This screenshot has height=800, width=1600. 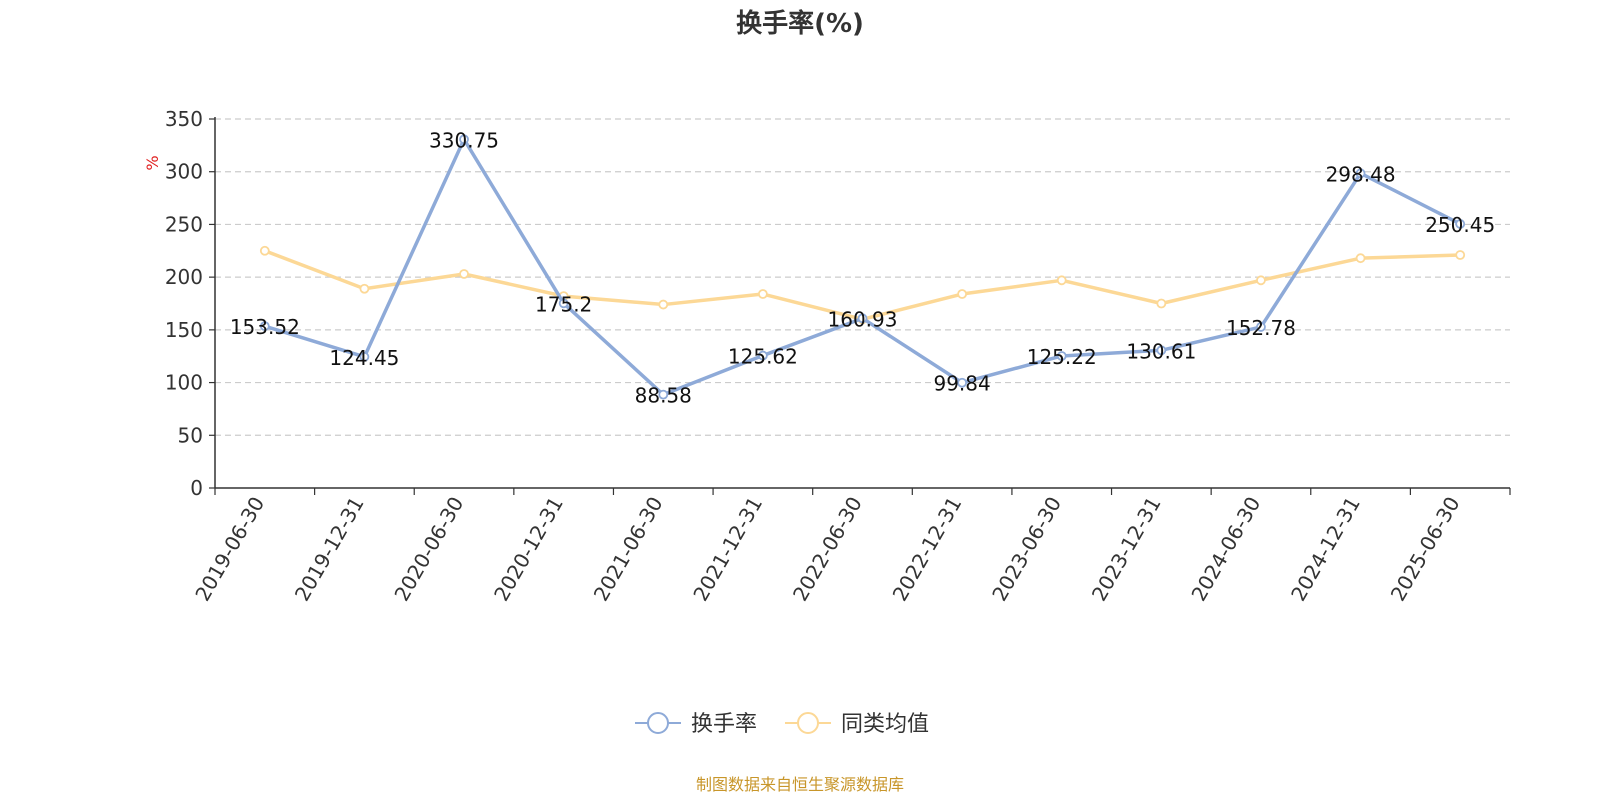 I want to click on data-label: 125.62, so click(x=763, y=357).